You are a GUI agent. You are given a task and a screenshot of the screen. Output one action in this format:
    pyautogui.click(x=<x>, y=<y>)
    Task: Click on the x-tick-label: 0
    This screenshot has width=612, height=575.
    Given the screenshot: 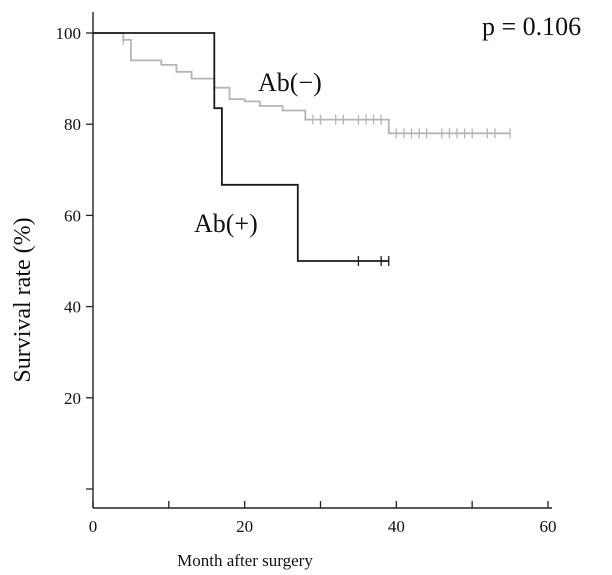 What is the action you would take?
    pyautogui.click(x=93, y=526)
    